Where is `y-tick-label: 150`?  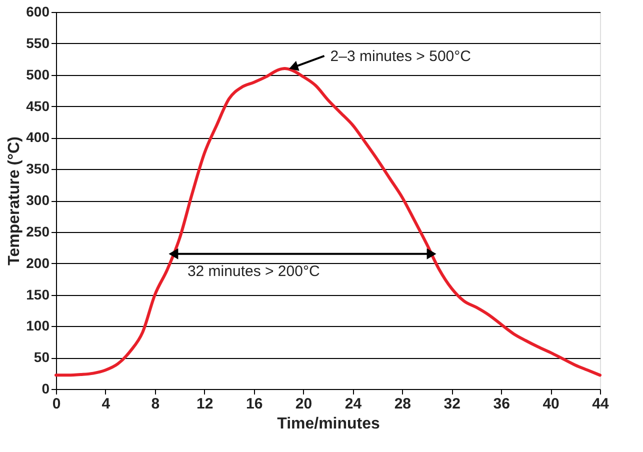
y-tick-label: 150 is located at coordinates (38, 294).